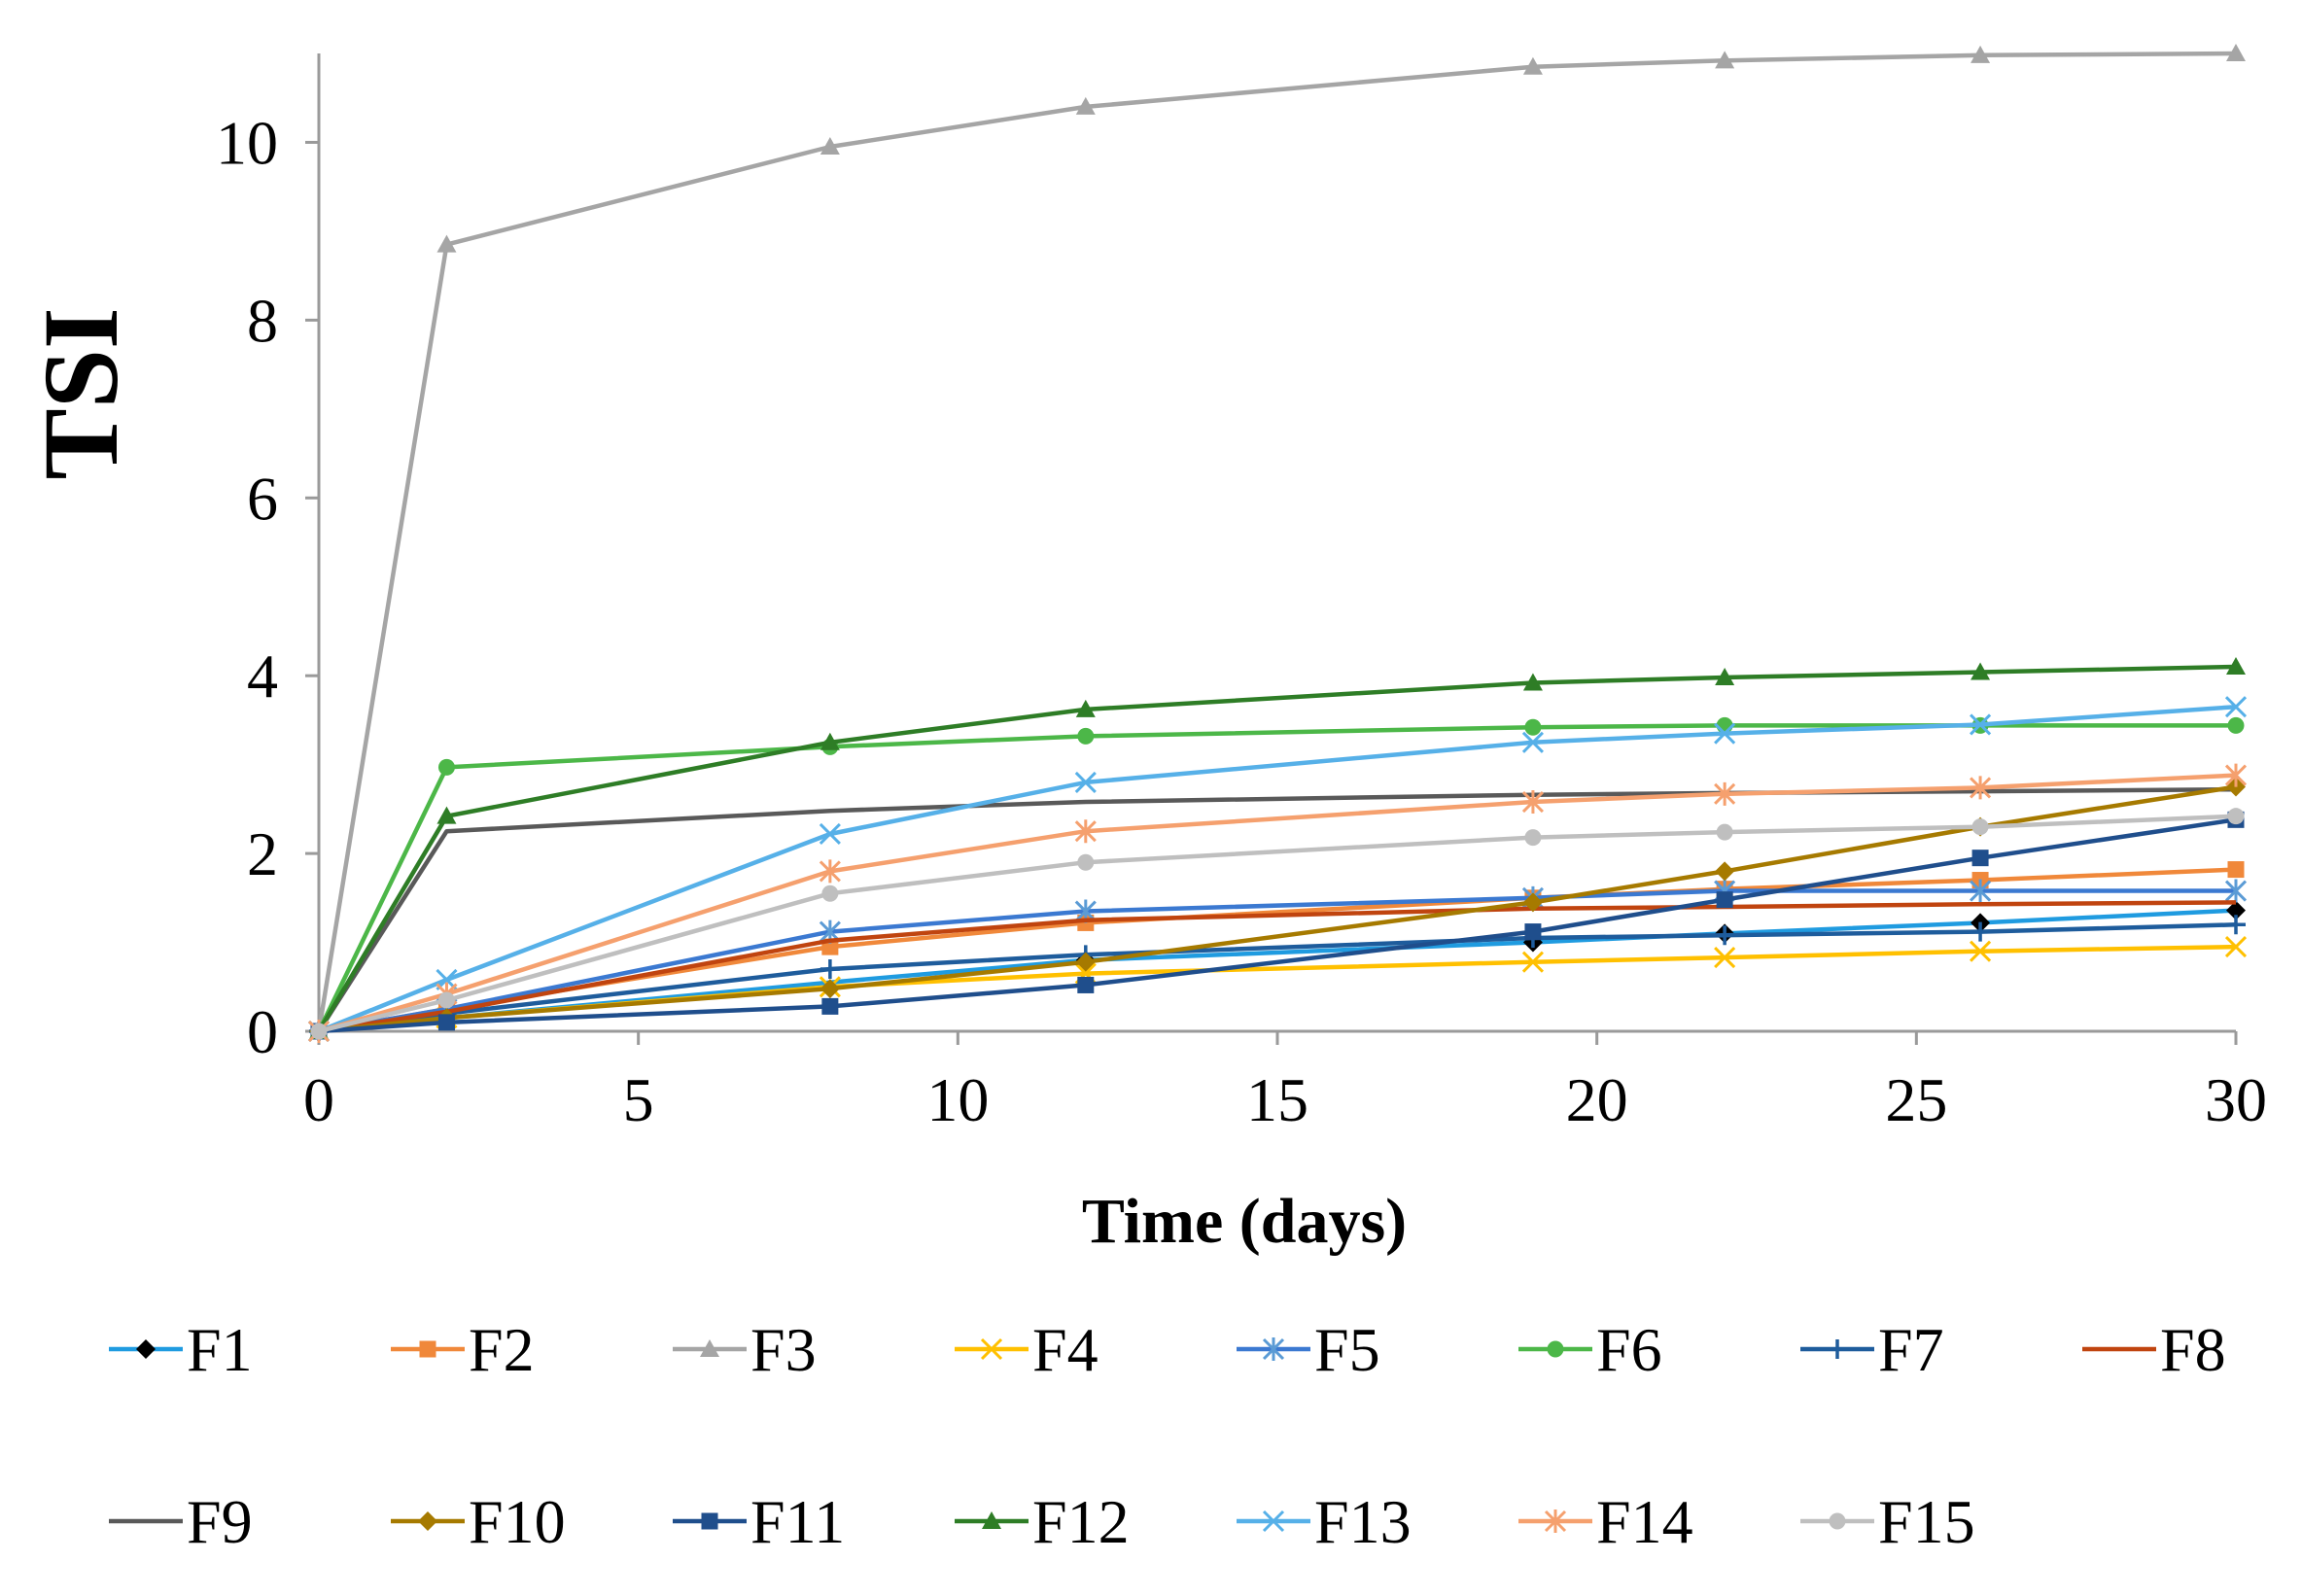 This screenshot has height=1596, width=2302. I want to click on legend-item: F11, so click(759, 1521).